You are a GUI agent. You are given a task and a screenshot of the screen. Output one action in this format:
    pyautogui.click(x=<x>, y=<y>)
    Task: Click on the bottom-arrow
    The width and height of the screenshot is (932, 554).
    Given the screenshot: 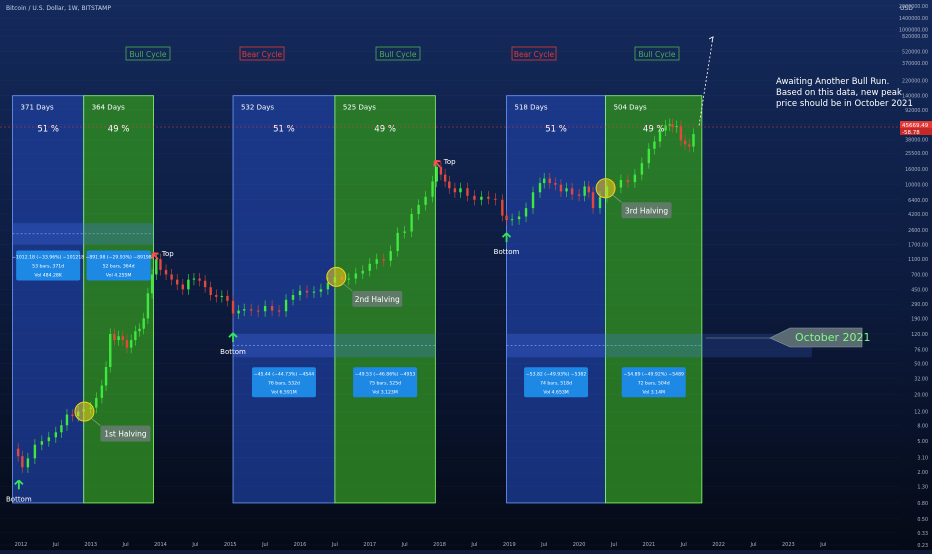 What is the action you would take?
    pyautogui.click(x=233, y=337)
    